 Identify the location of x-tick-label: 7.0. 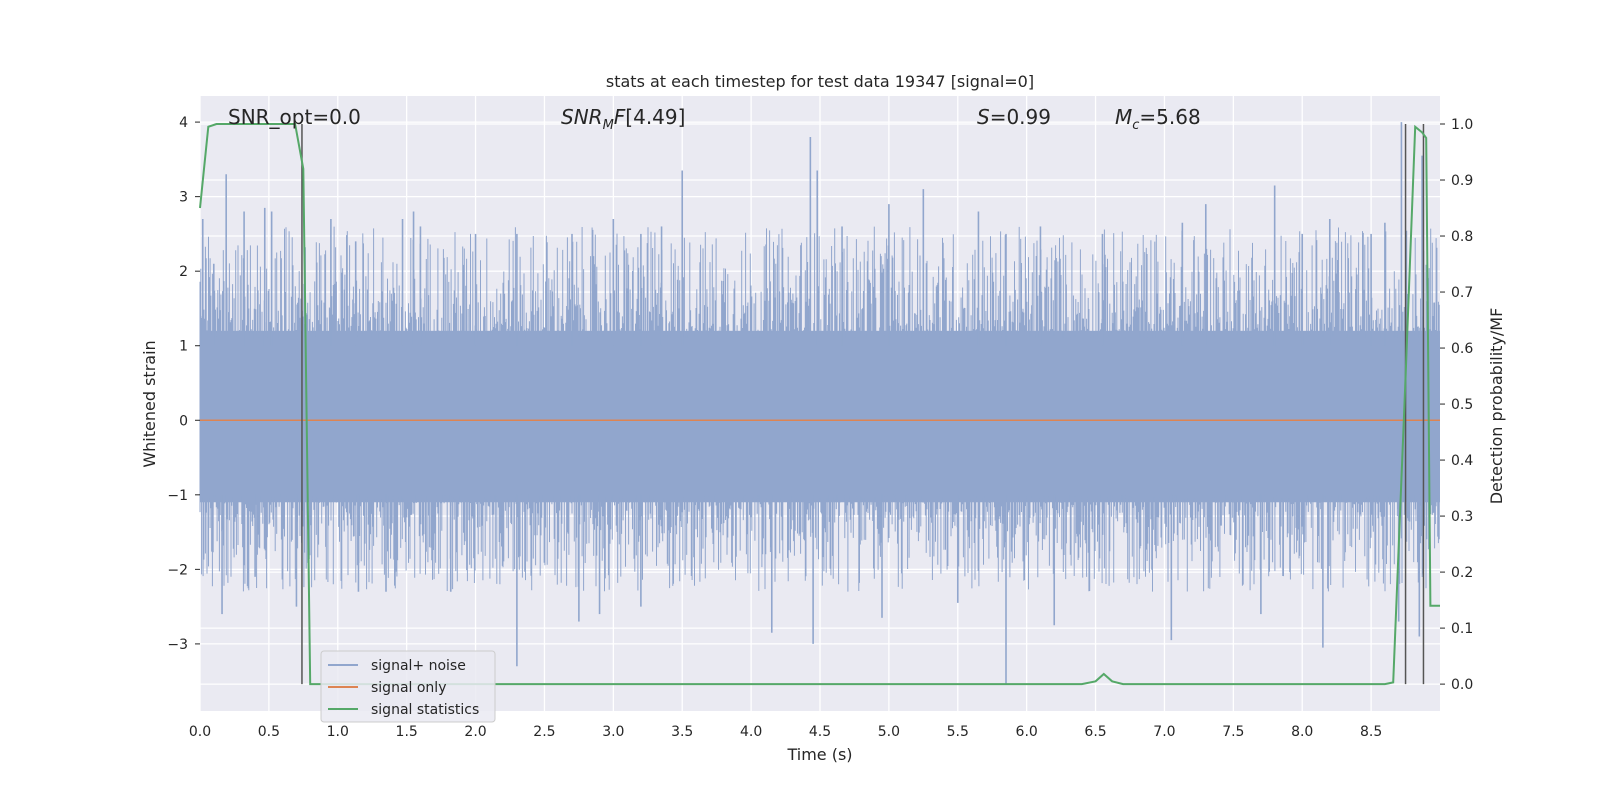
(1164, 732).